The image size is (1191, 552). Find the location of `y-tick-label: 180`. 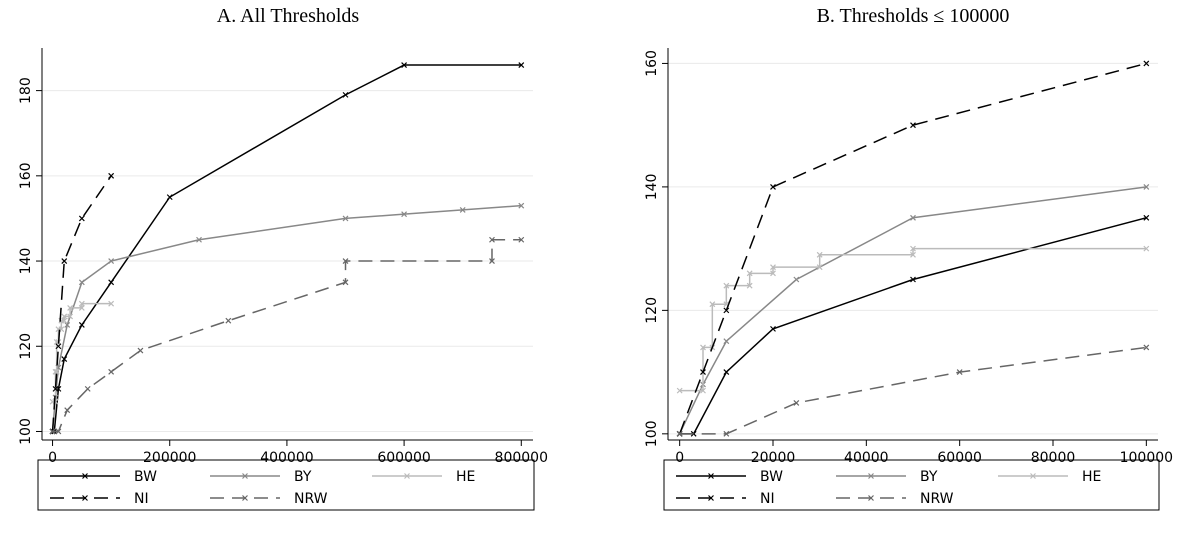

y-tick-label: 180 is located at coordinates (26, 90).